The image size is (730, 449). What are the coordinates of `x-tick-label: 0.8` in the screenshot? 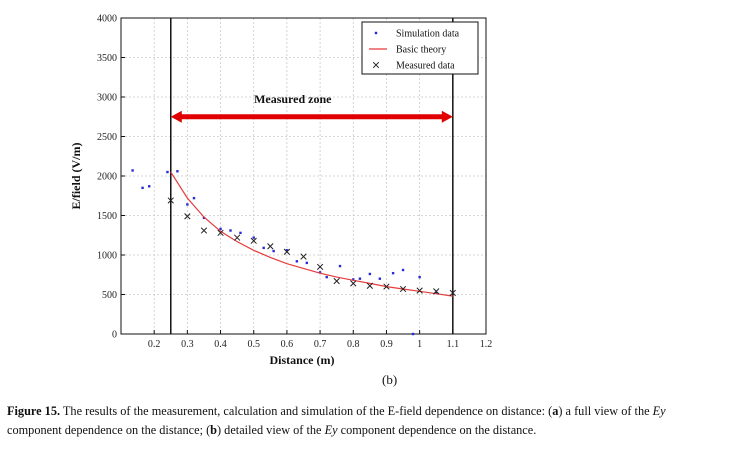 It's located at (353, 344).